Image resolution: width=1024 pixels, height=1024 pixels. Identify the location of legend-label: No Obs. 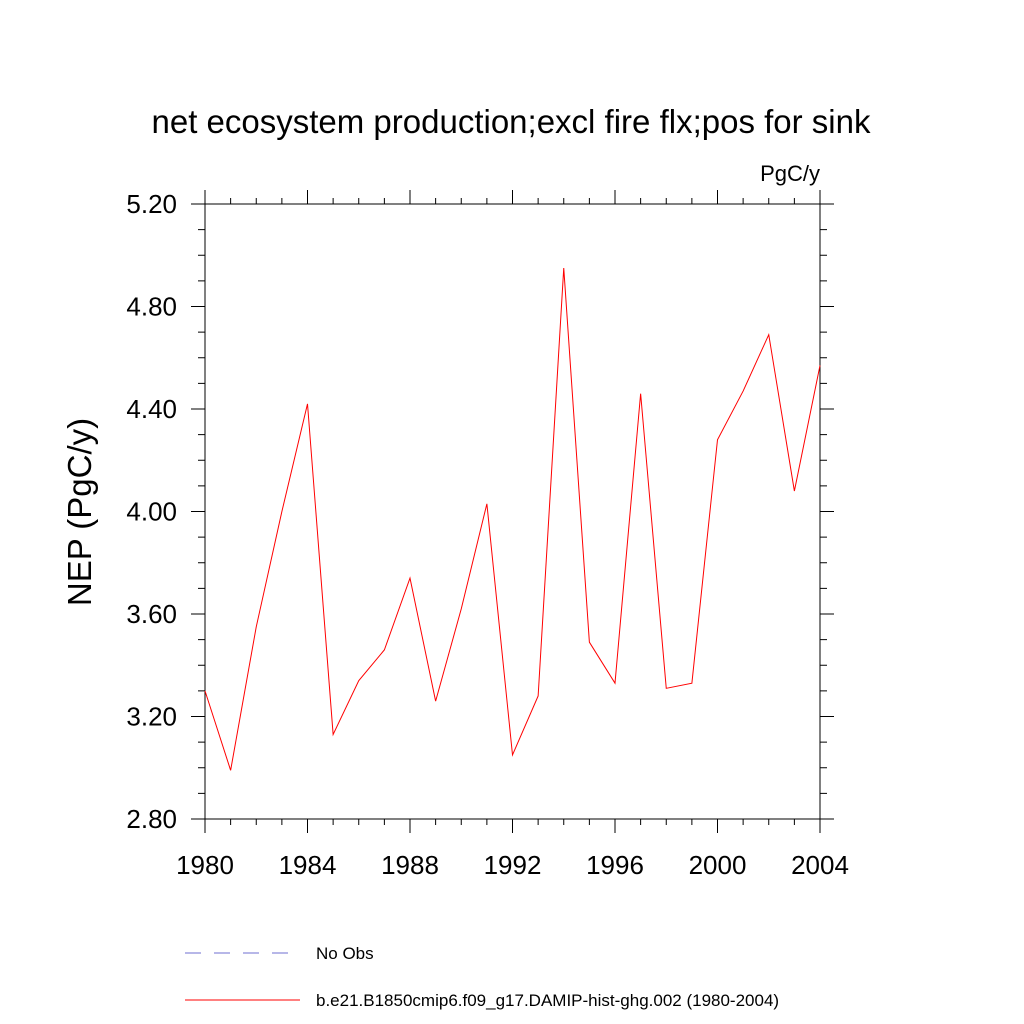
(345, 953).